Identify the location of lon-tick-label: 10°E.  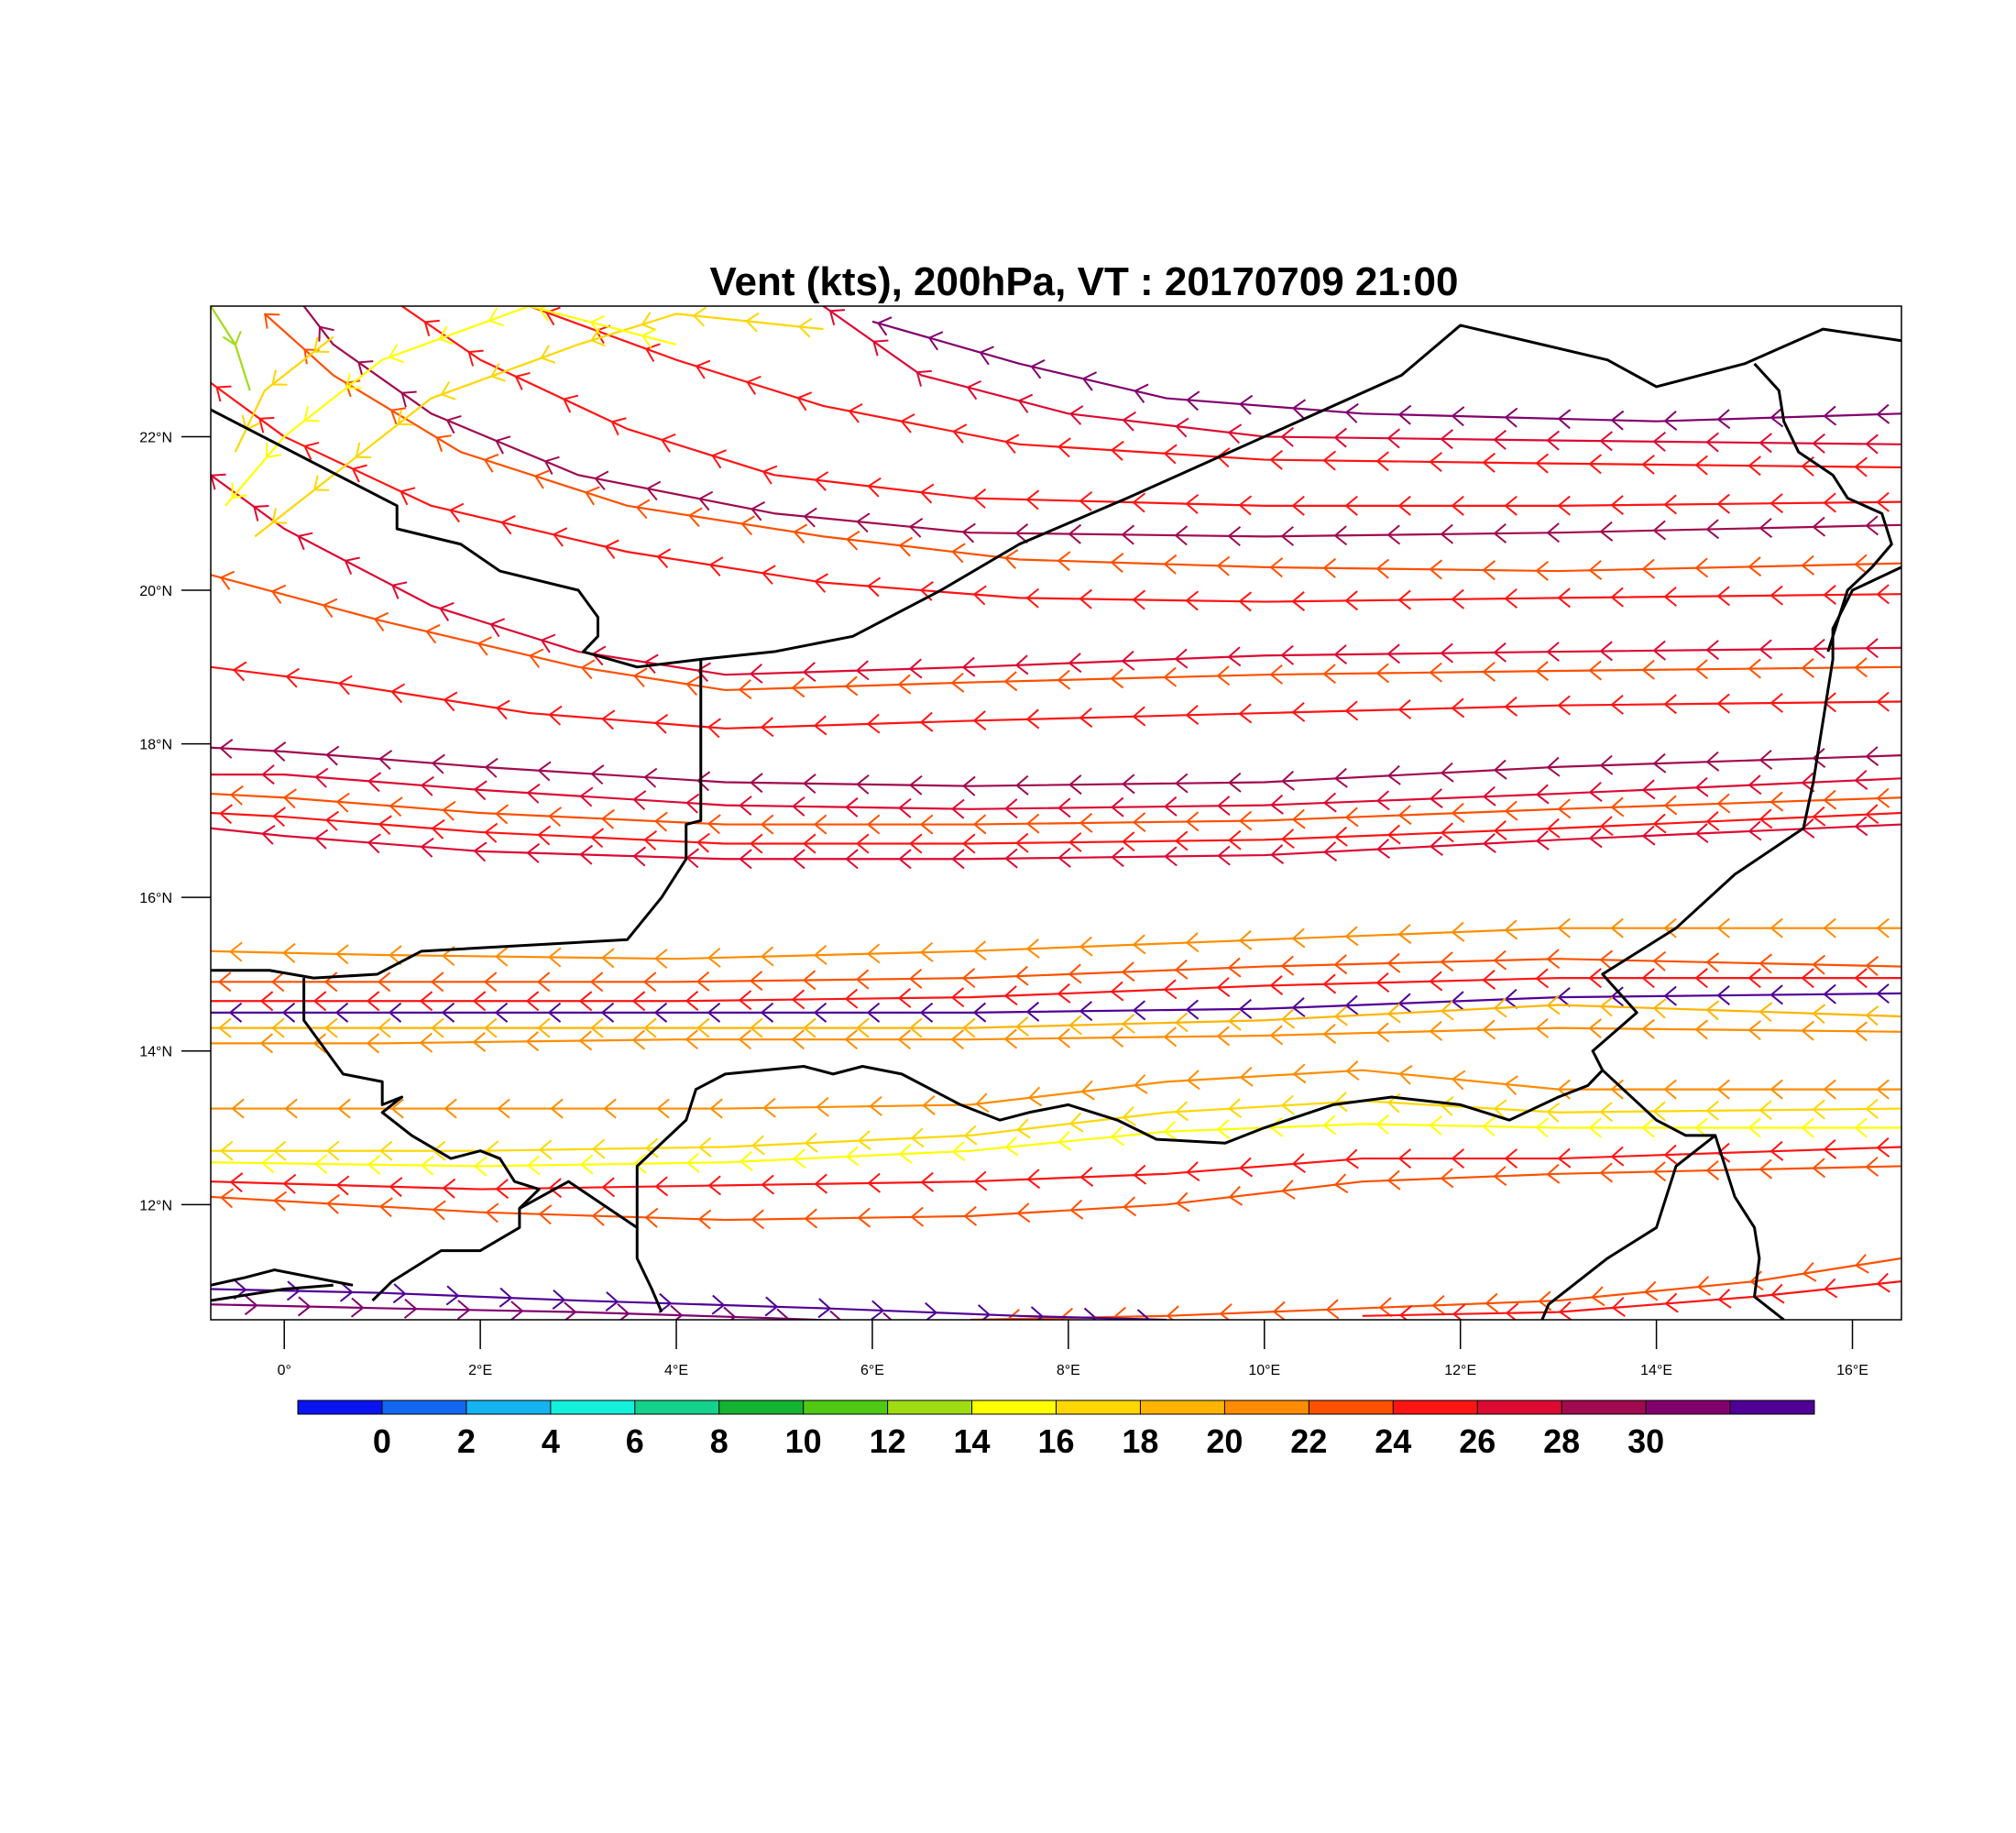
(1264, 1370).